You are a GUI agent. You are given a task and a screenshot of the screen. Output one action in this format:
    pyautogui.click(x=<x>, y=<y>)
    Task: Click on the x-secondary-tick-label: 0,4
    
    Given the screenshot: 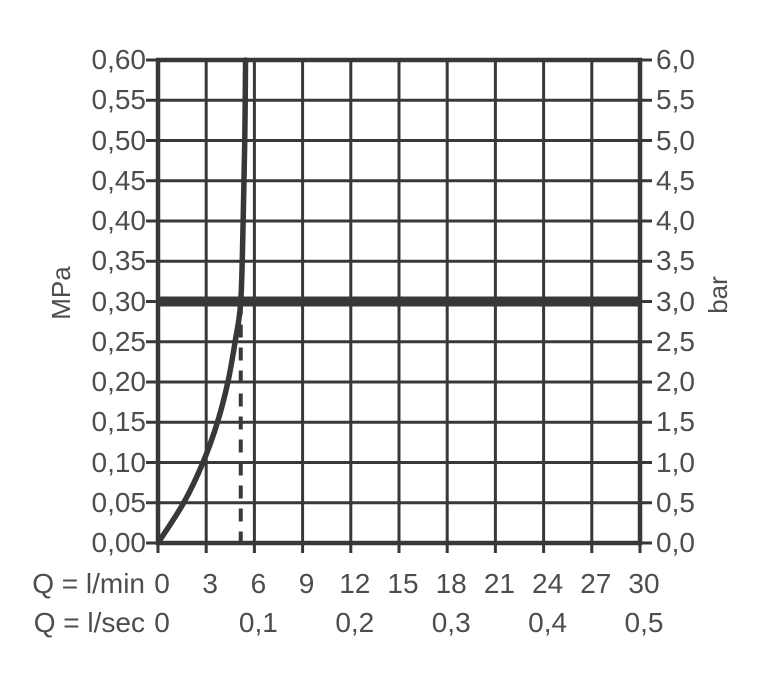 What is the action you would take?
    pyautogui.click(x=548, y=622)
    